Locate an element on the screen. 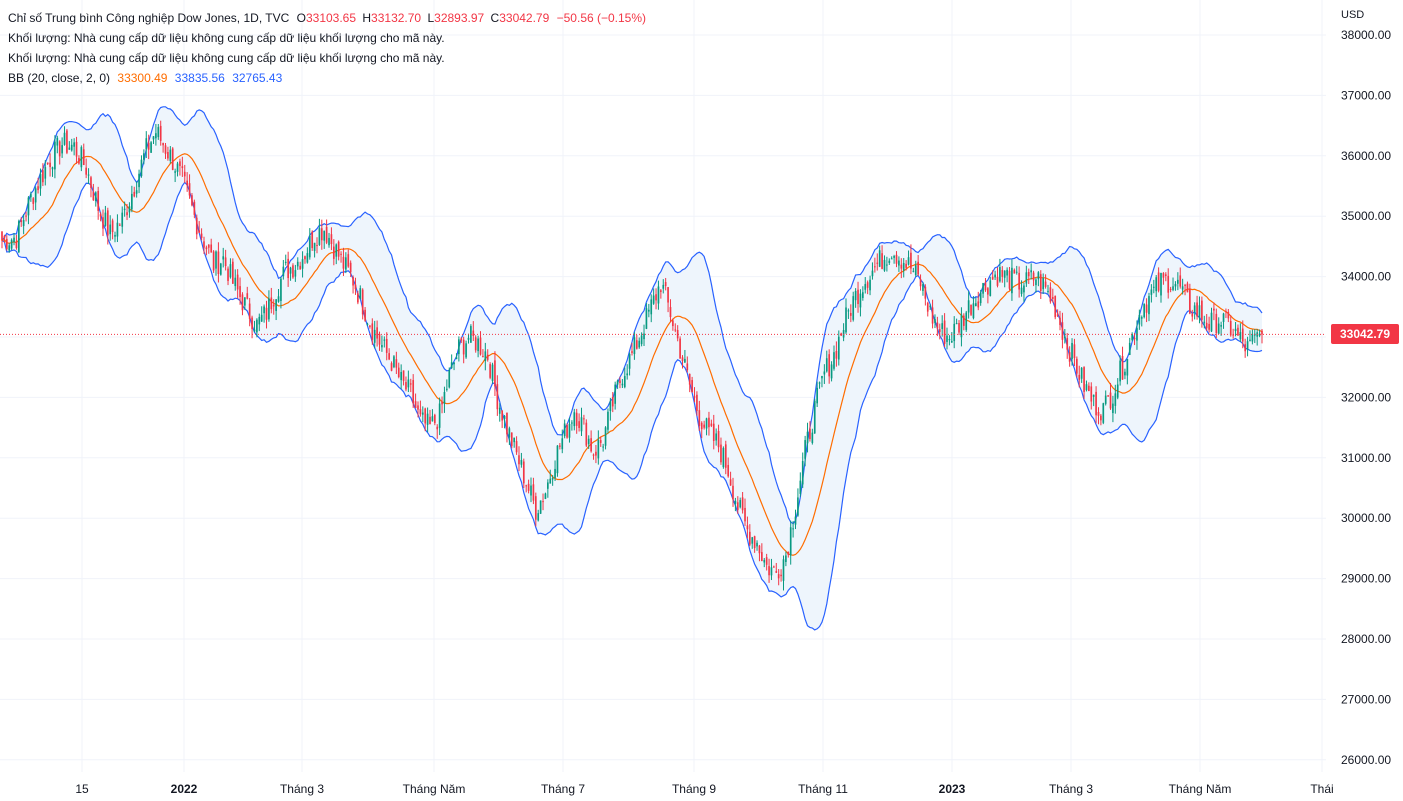 The width and height of the screenshot is (1403, 801). y-tick-label: 34000.00 is located at coordinates (1366, 277).